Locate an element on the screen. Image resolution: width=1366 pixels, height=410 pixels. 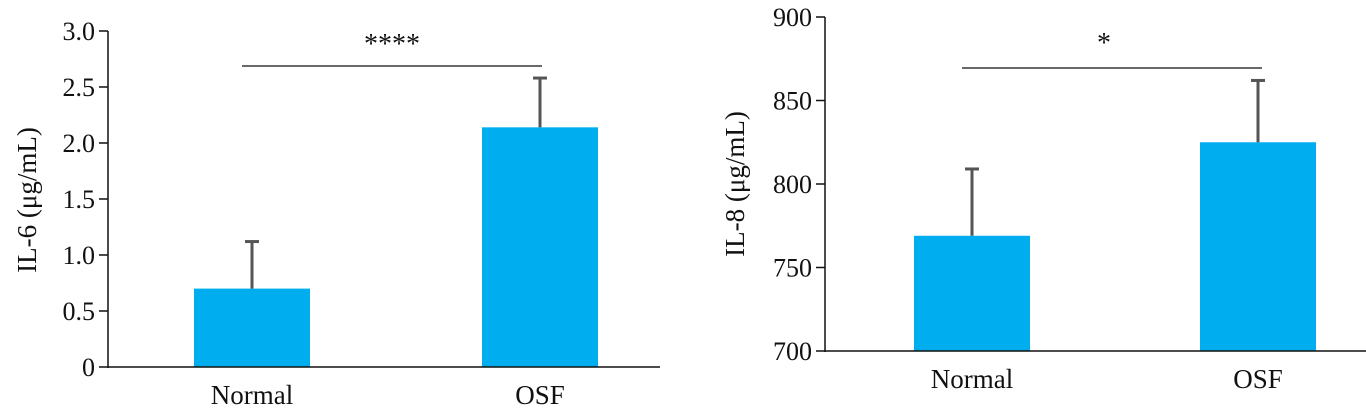
il6-x-tick-label-osf: OSF is located at coordinates (540, 395).